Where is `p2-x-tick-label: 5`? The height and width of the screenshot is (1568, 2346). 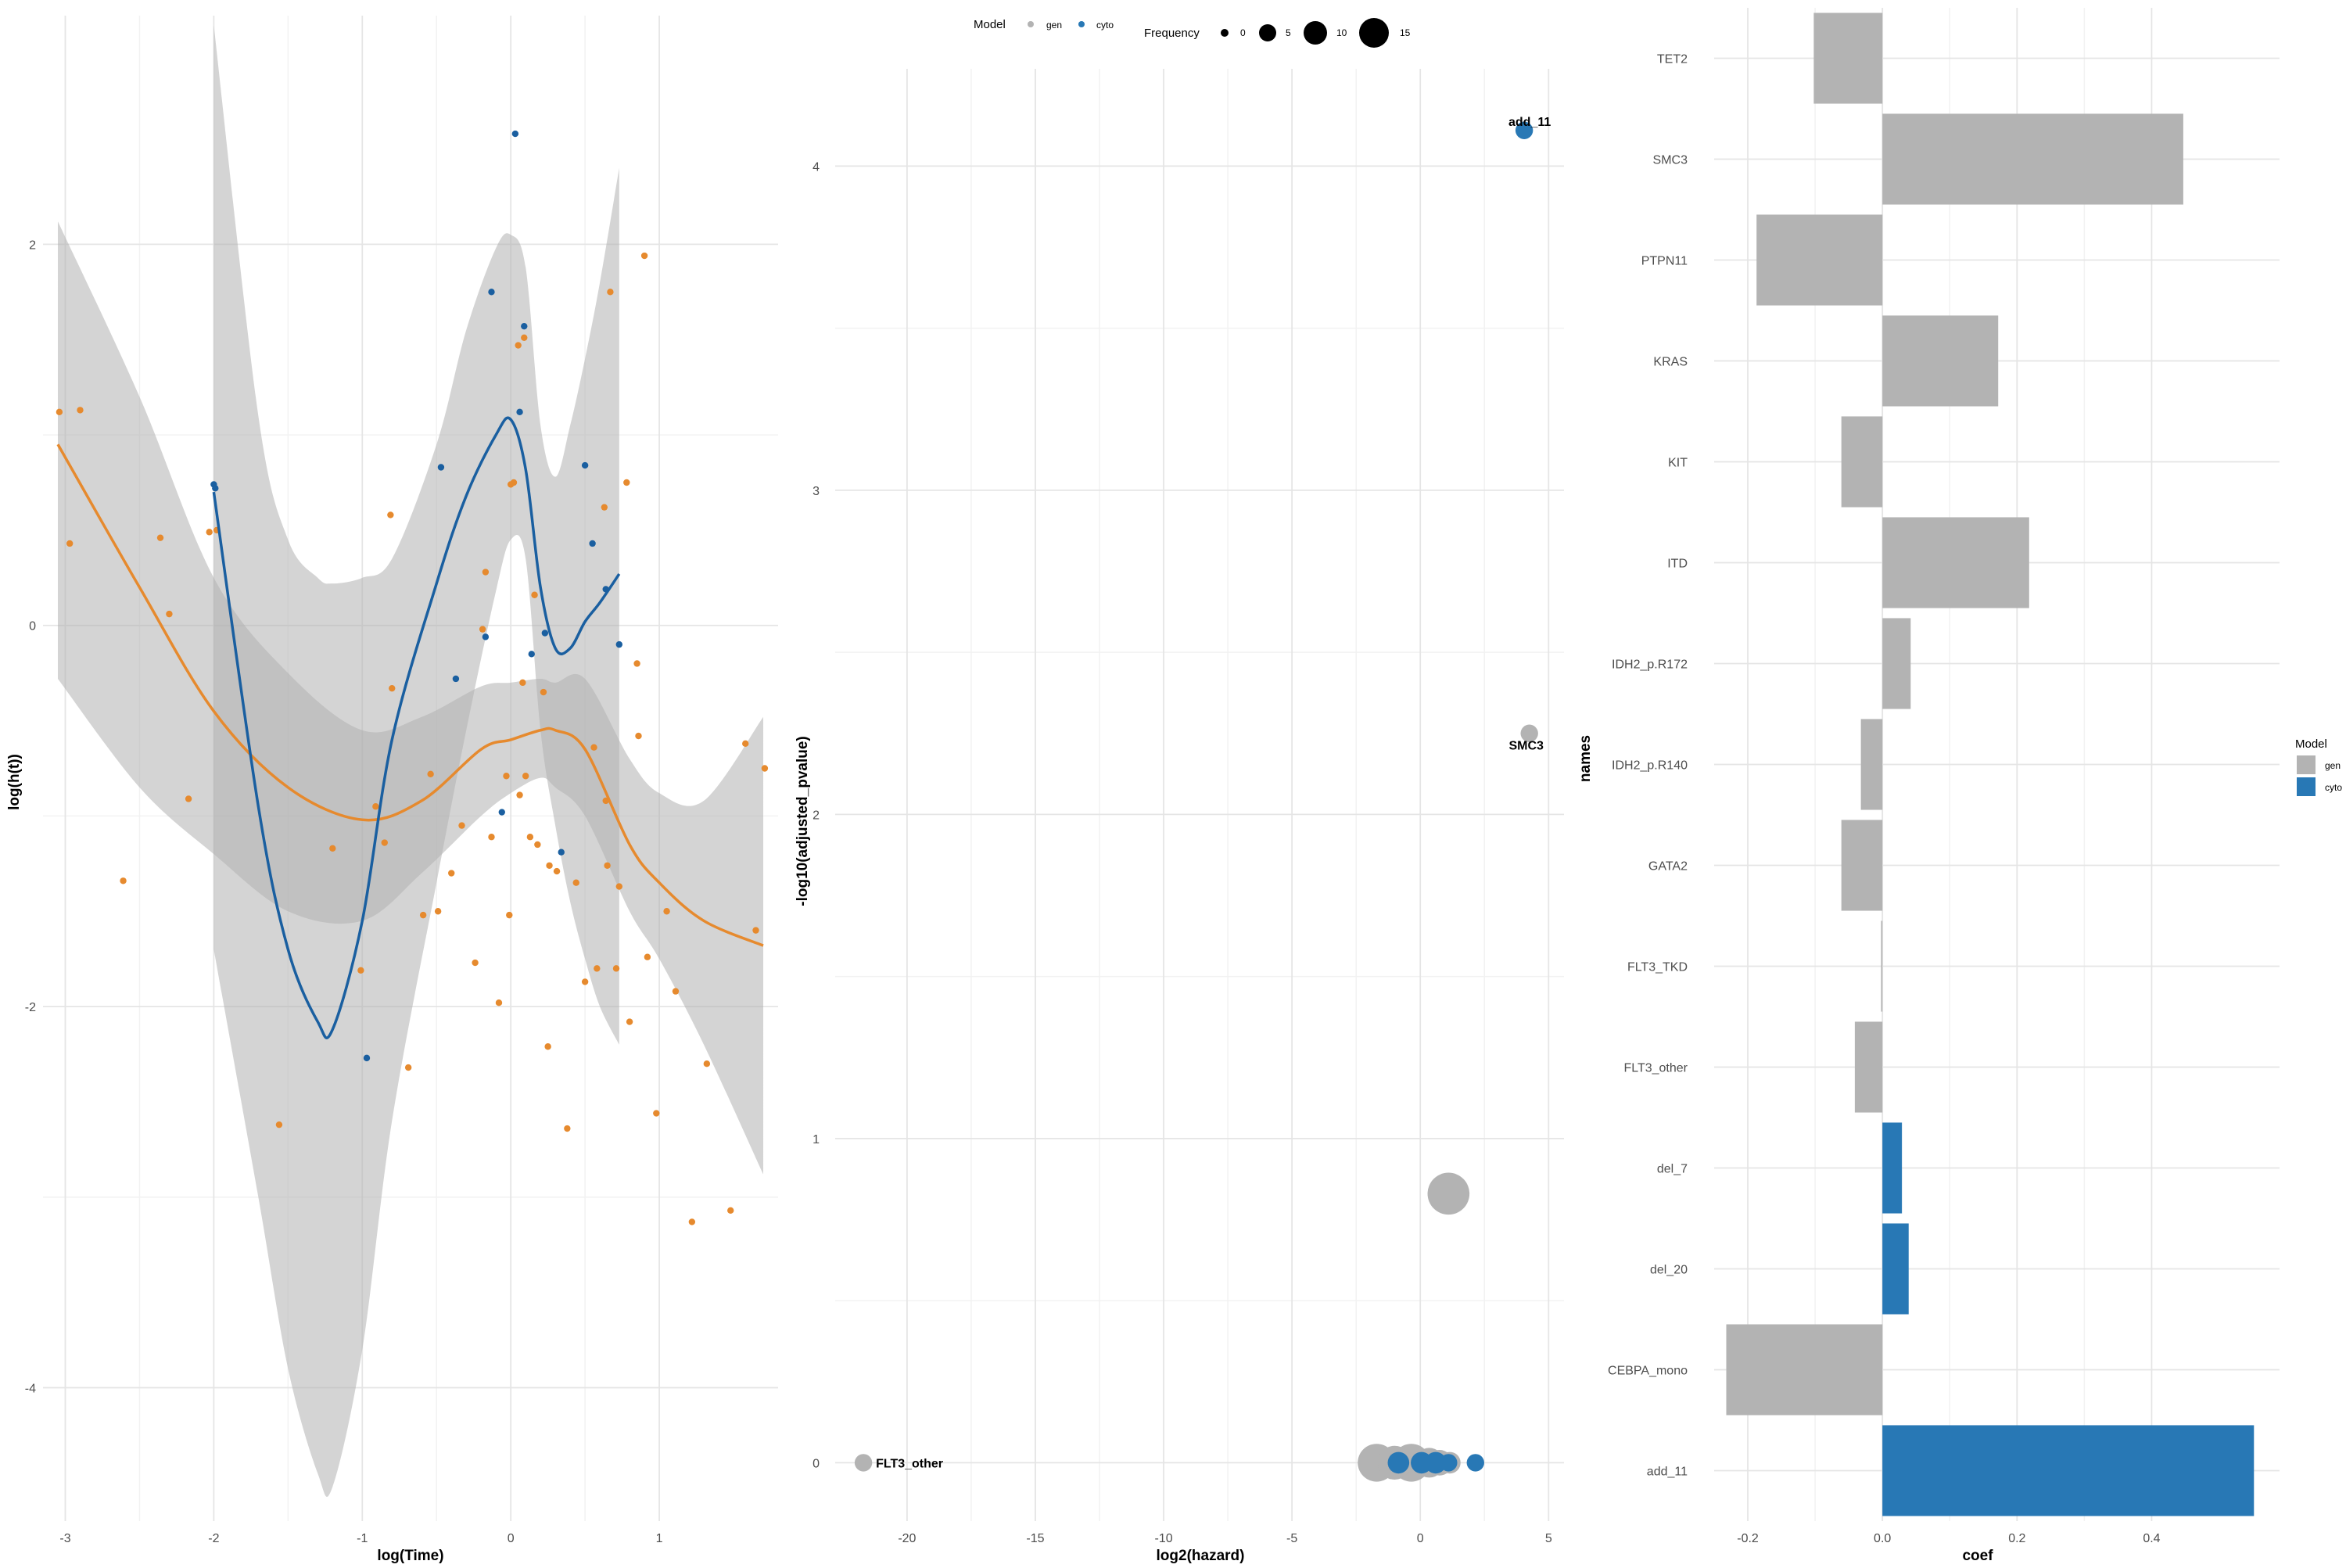
p2-x-tick-label: 5 is located at coordinates (1549, 1538).